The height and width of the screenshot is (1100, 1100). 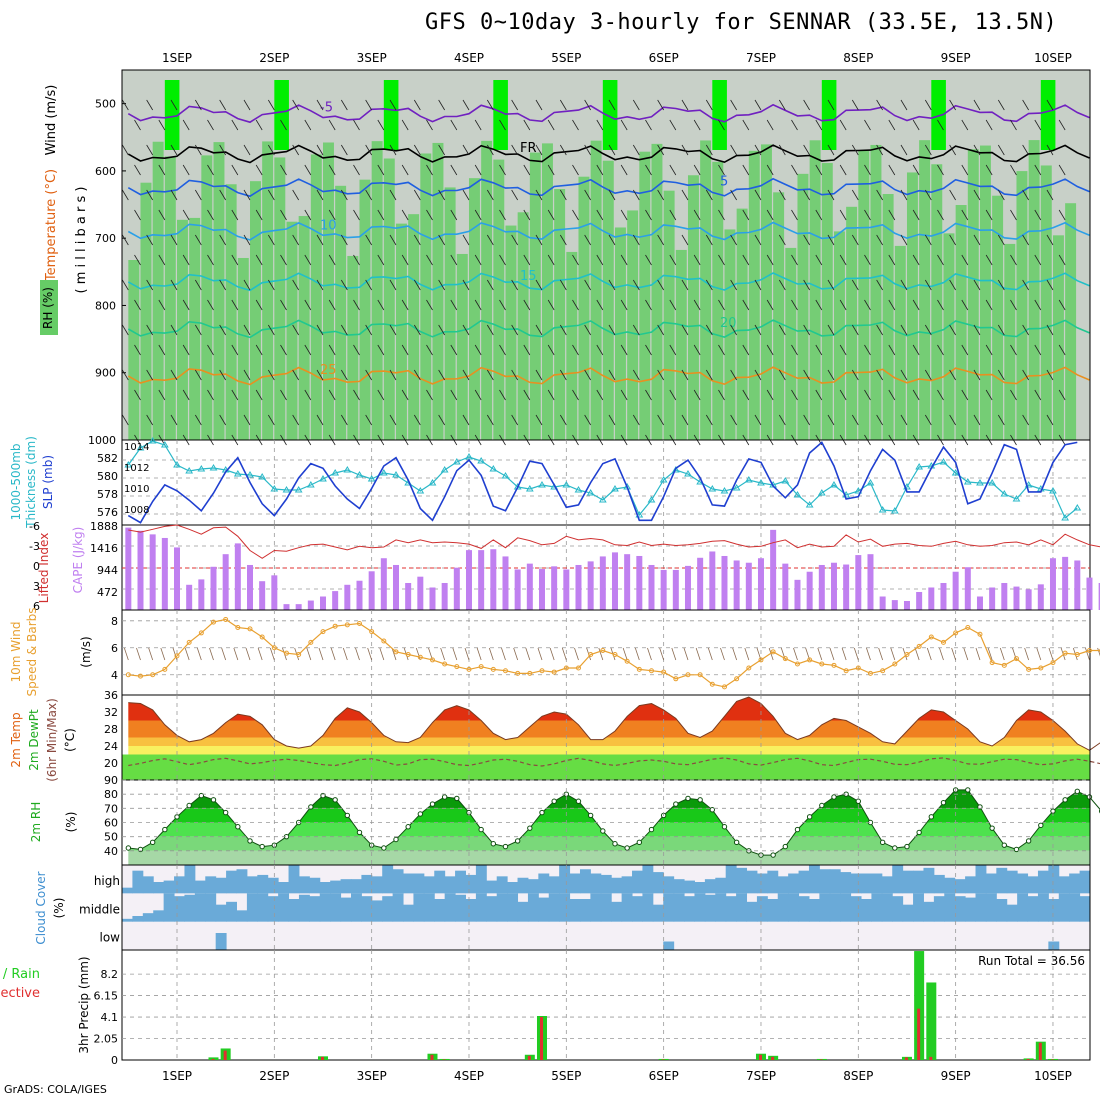 I want to click on rh-label: RH (%), so click(x=48, y=308).